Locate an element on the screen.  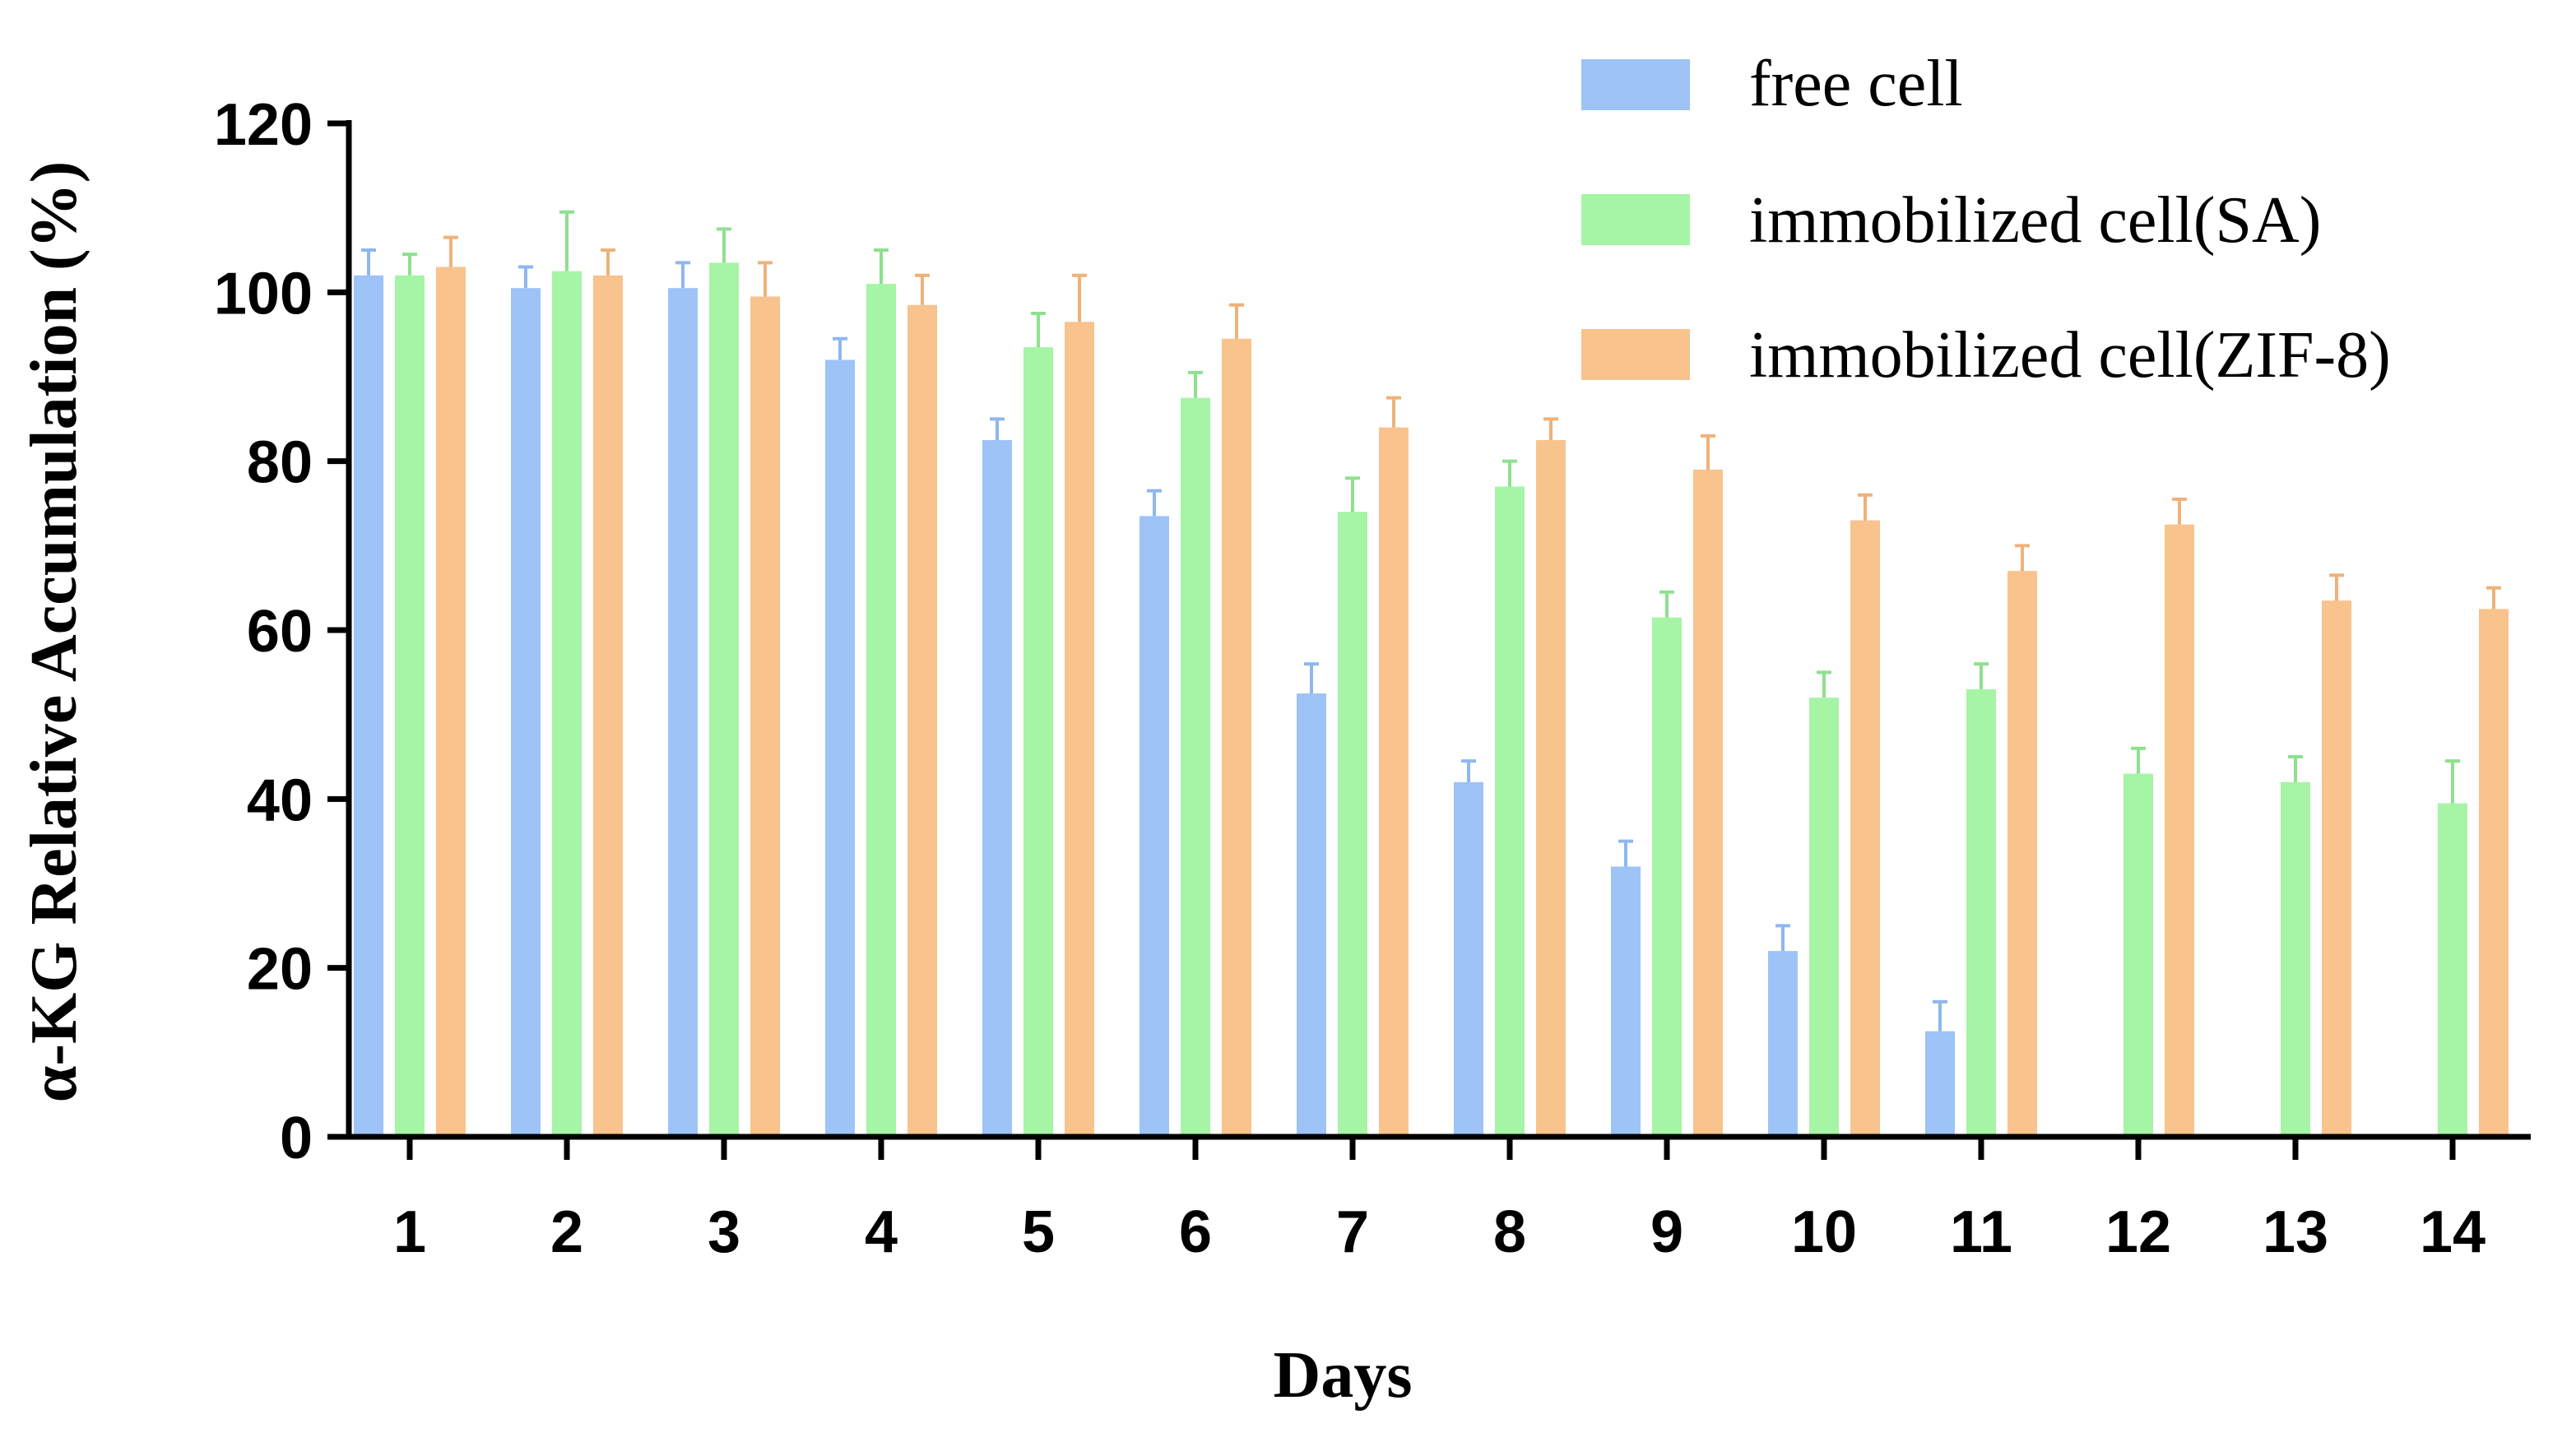
y-tick-label-20: 20 is located at coordinates (280, 970).